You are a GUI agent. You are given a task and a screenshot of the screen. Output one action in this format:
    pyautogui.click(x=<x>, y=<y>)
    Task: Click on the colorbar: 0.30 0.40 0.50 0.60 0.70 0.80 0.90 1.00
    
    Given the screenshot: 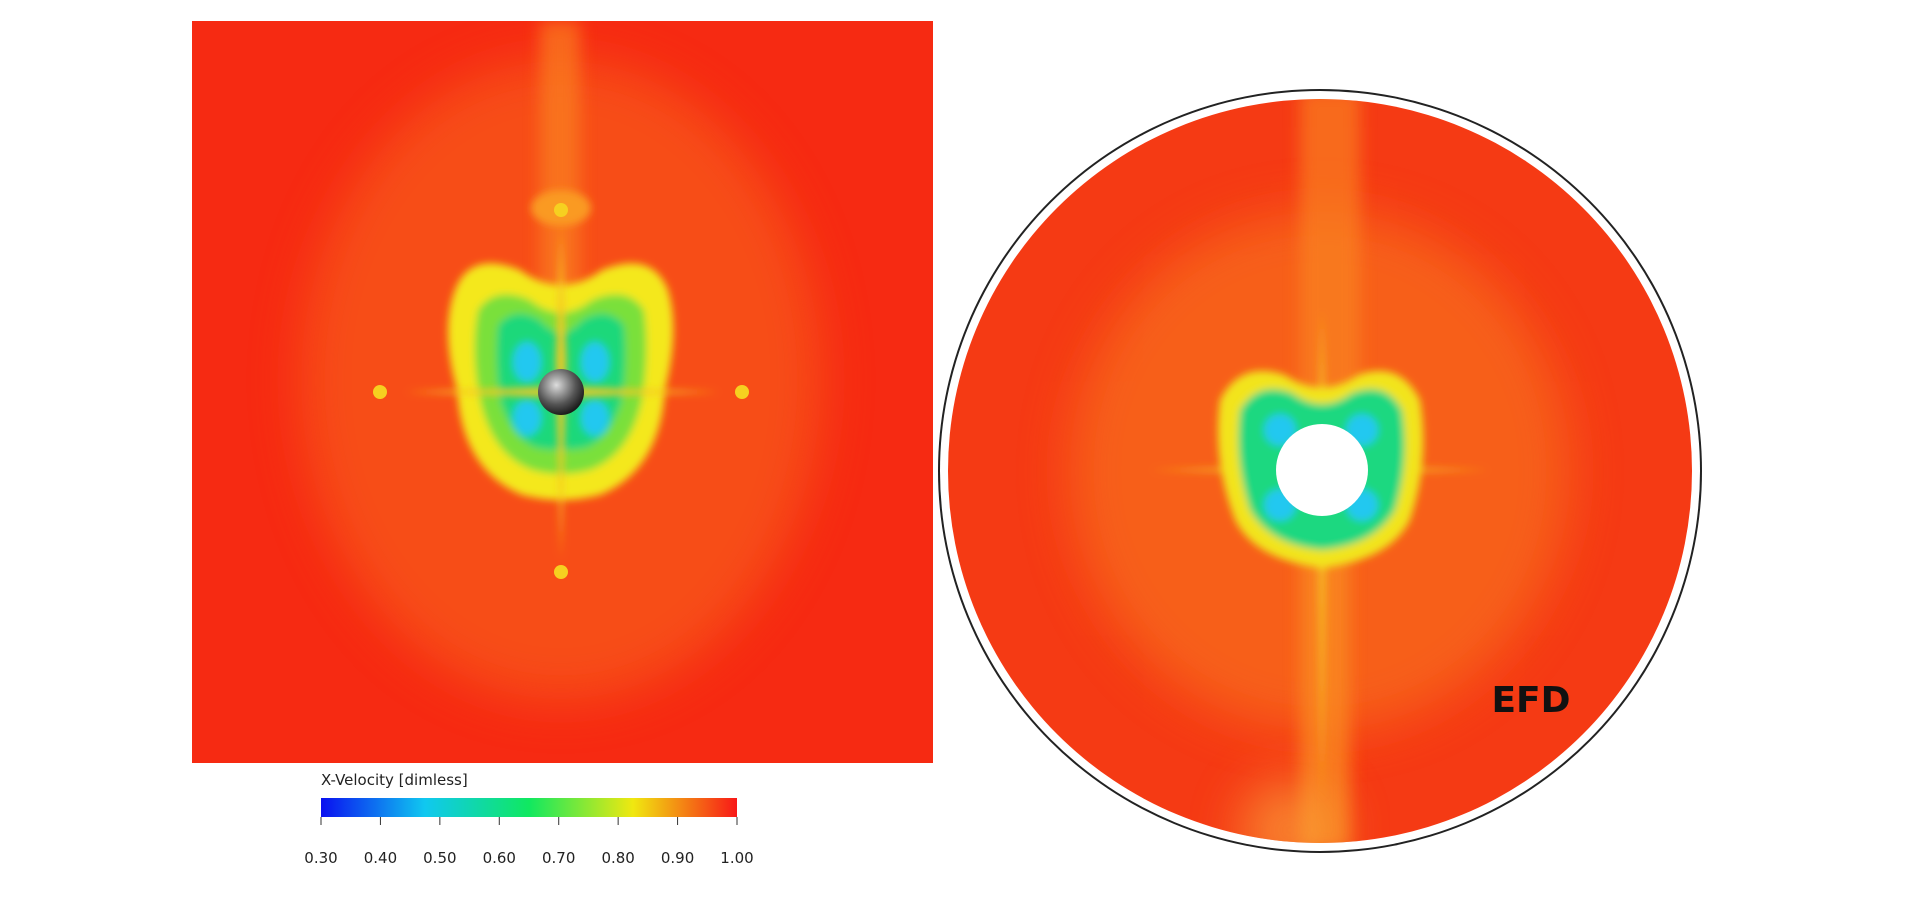 What is the action you would take?
    pyautogui.click(x=529, y=832)
    